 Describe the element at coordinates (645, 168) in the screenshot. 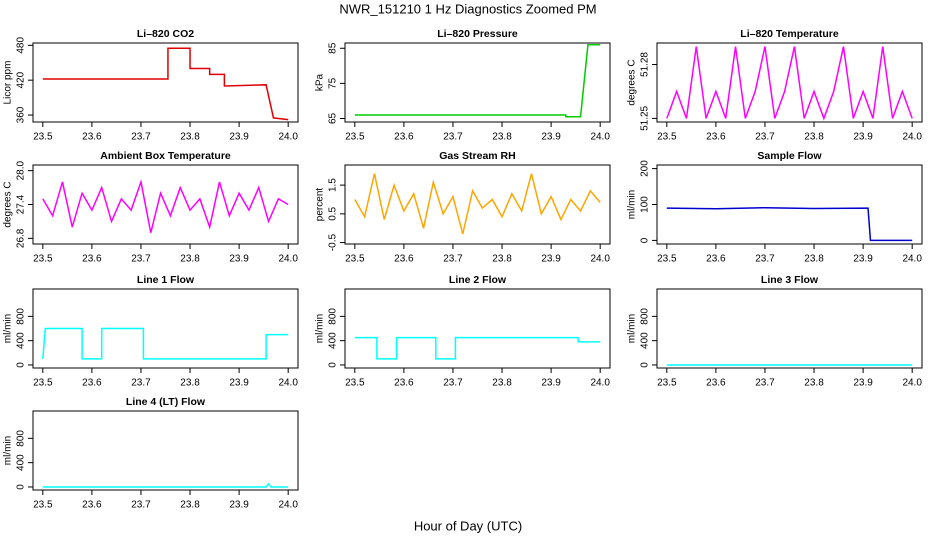

I see `y-tick-label: 200` at that location.